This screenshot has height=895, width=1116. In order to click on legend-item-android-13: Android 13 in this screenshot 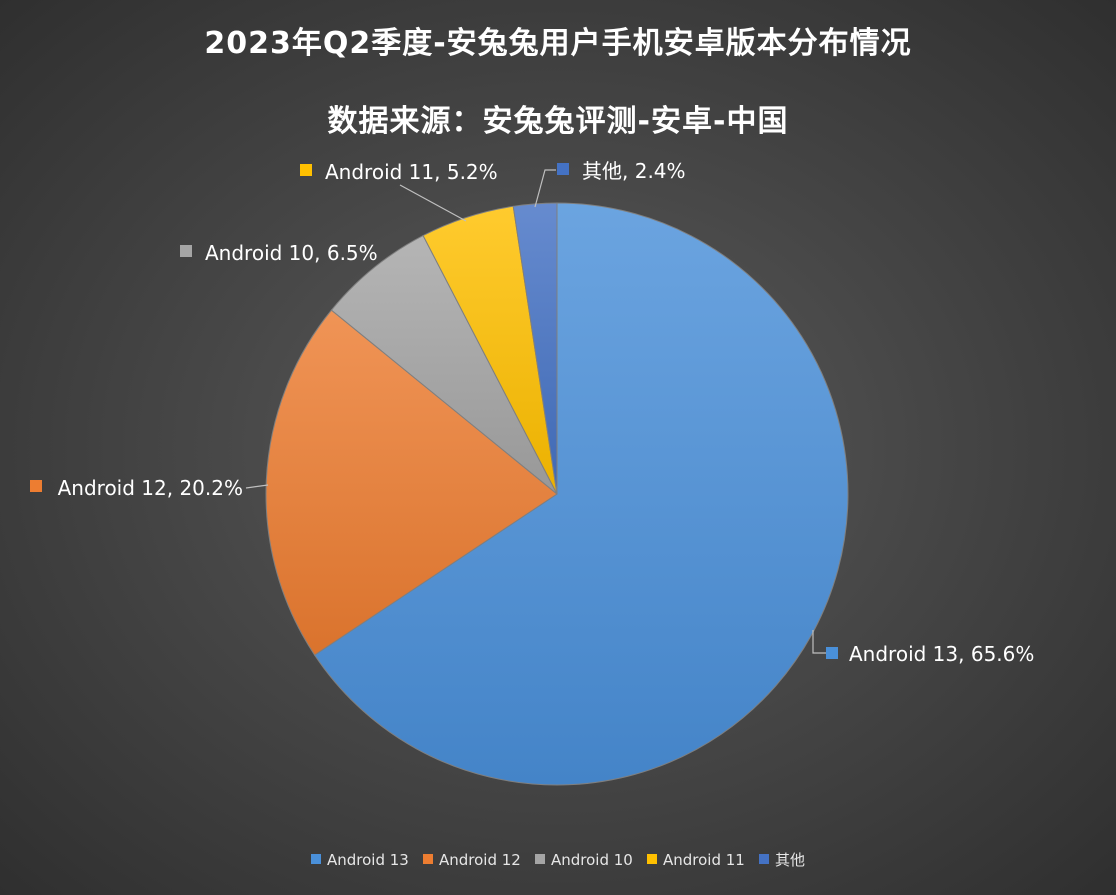, I will do `click(360, 860)`.